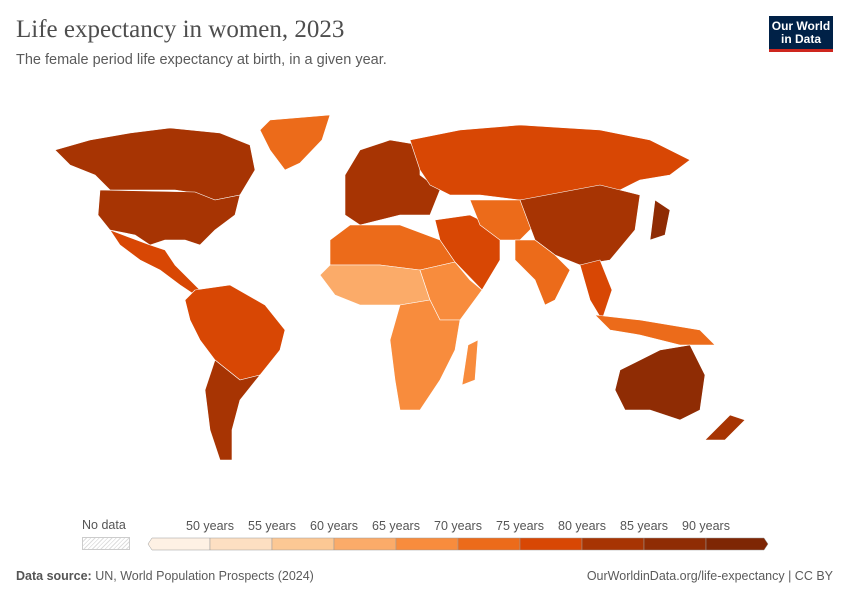 The width and height of the screenshot is (850, 600). Describe the element at coordinates (104, 525) in the screenshot. I see `no-data-label: No data` at that location.